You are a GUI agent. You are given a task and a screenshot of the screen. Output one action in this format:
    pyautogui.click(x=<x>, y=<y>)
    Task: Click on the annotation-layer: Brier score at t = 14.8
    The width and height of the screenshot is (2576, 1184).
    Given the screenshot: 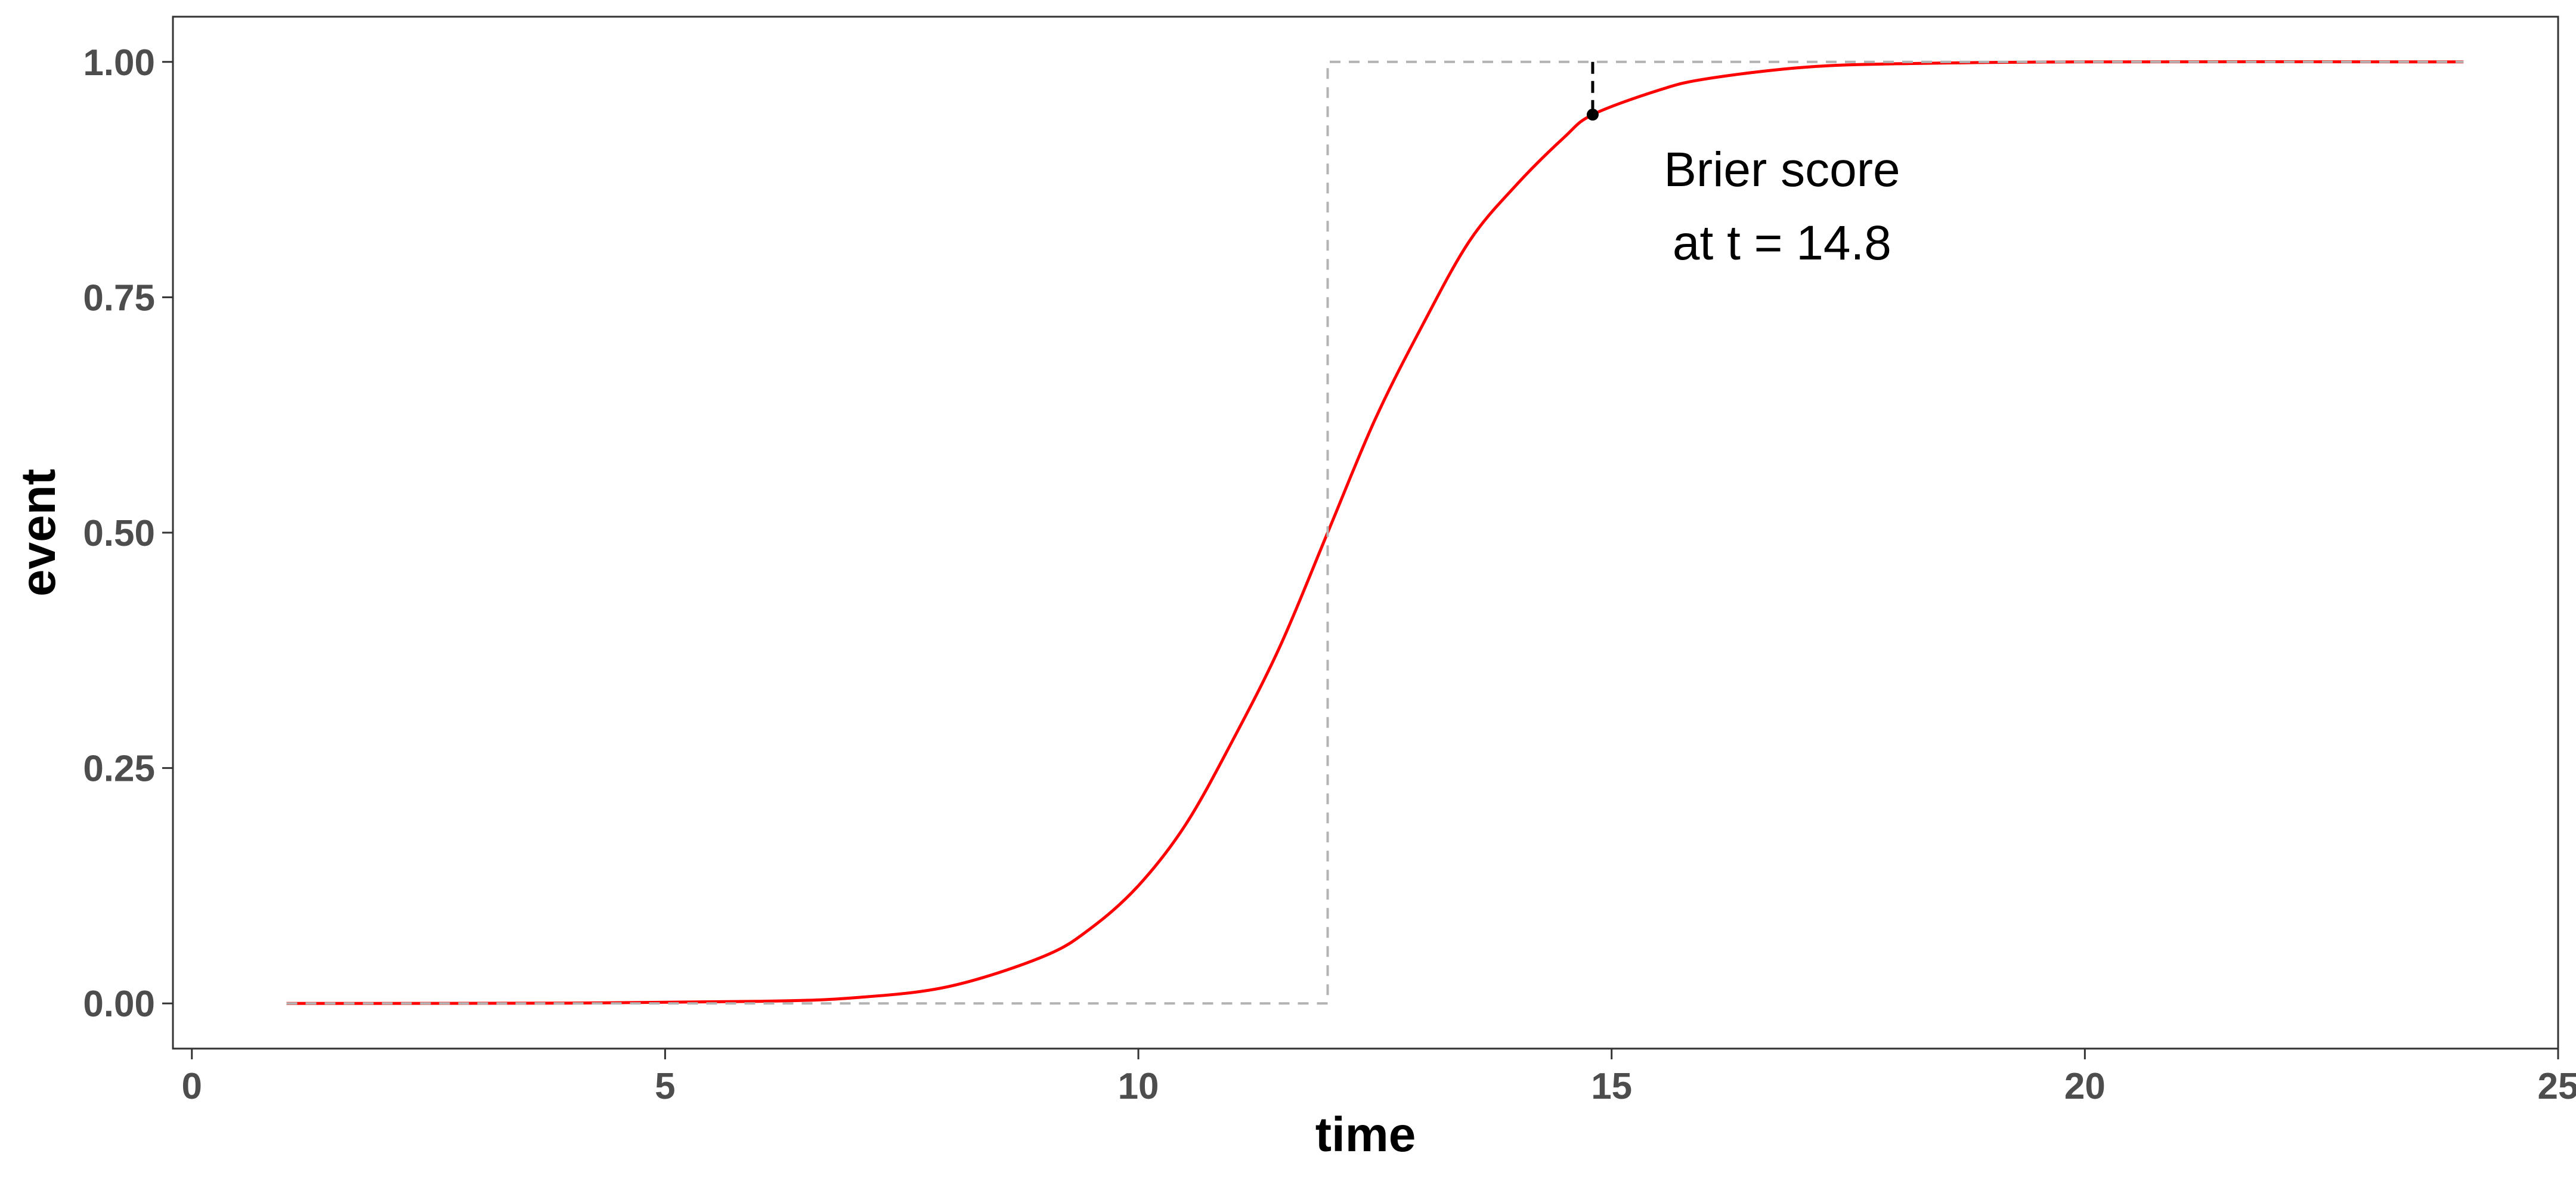 What is the action you would take?
    pyautogui.click(x=1782, y=206)
    